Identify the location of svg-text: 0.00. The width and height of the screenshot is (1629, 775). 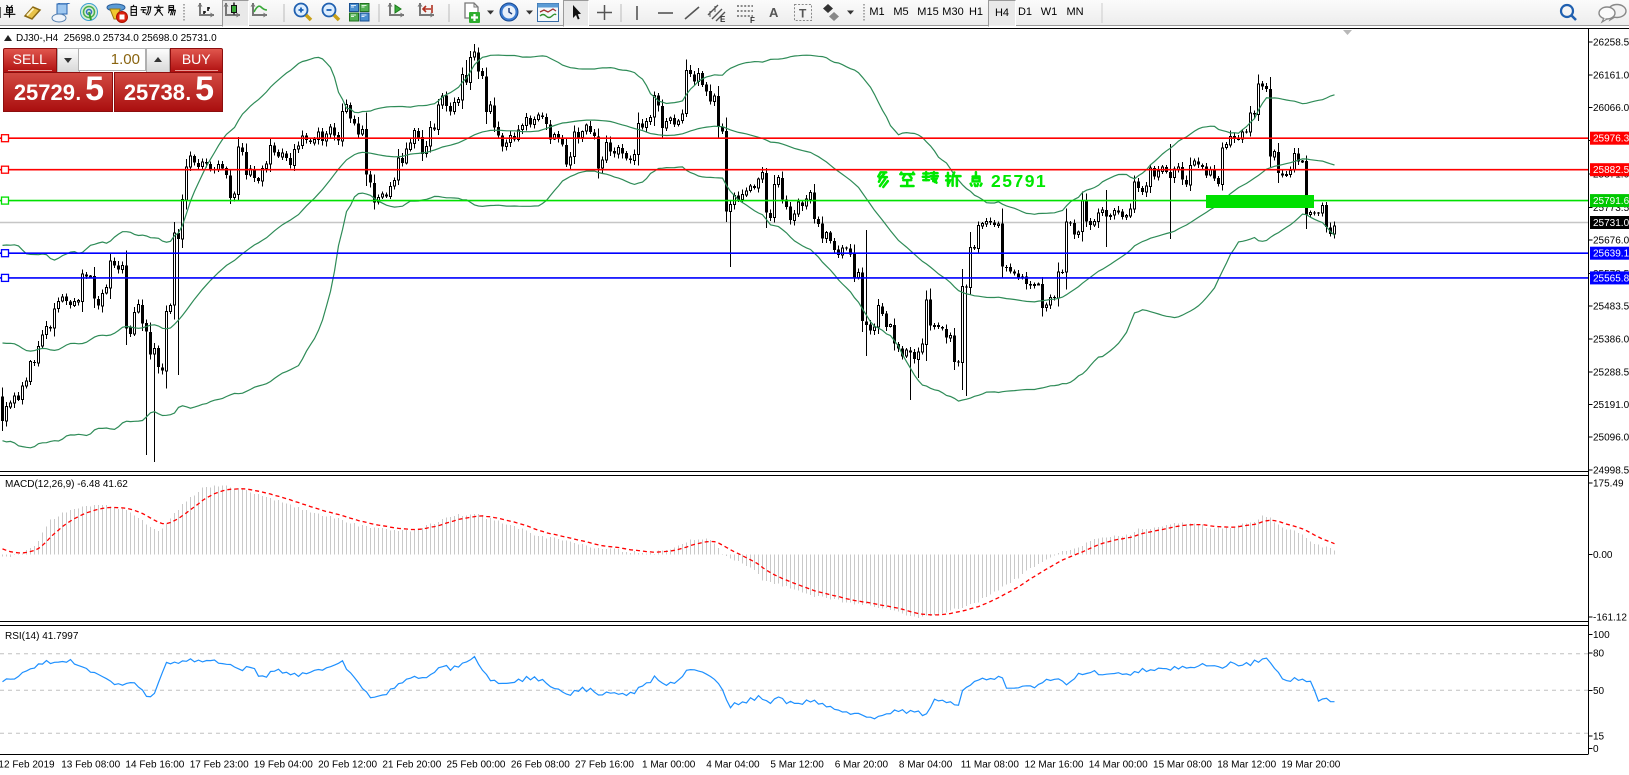
(1603, 555).